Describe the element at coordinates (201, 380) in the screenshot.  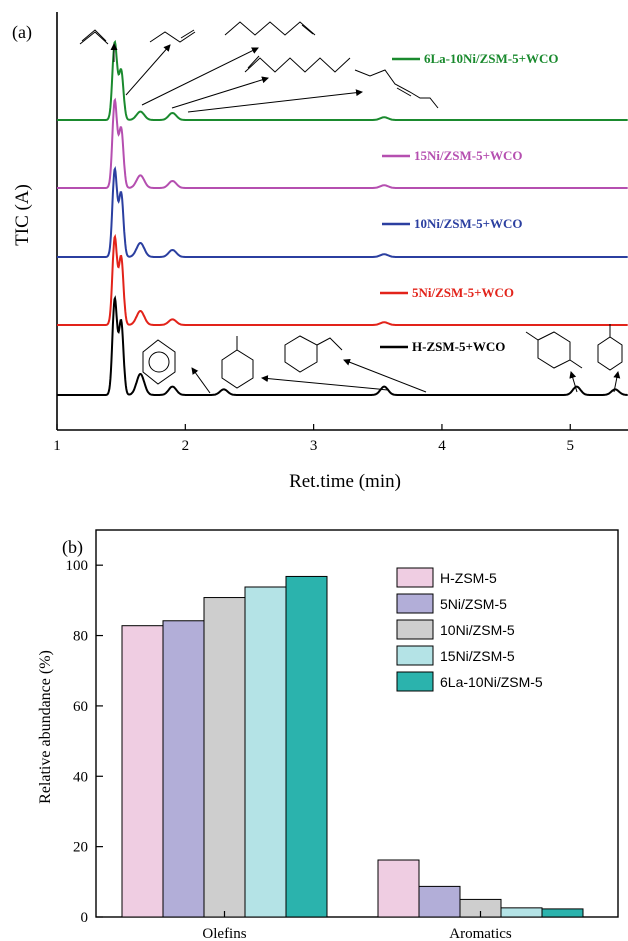
I see `arrow-benzene` at that location.